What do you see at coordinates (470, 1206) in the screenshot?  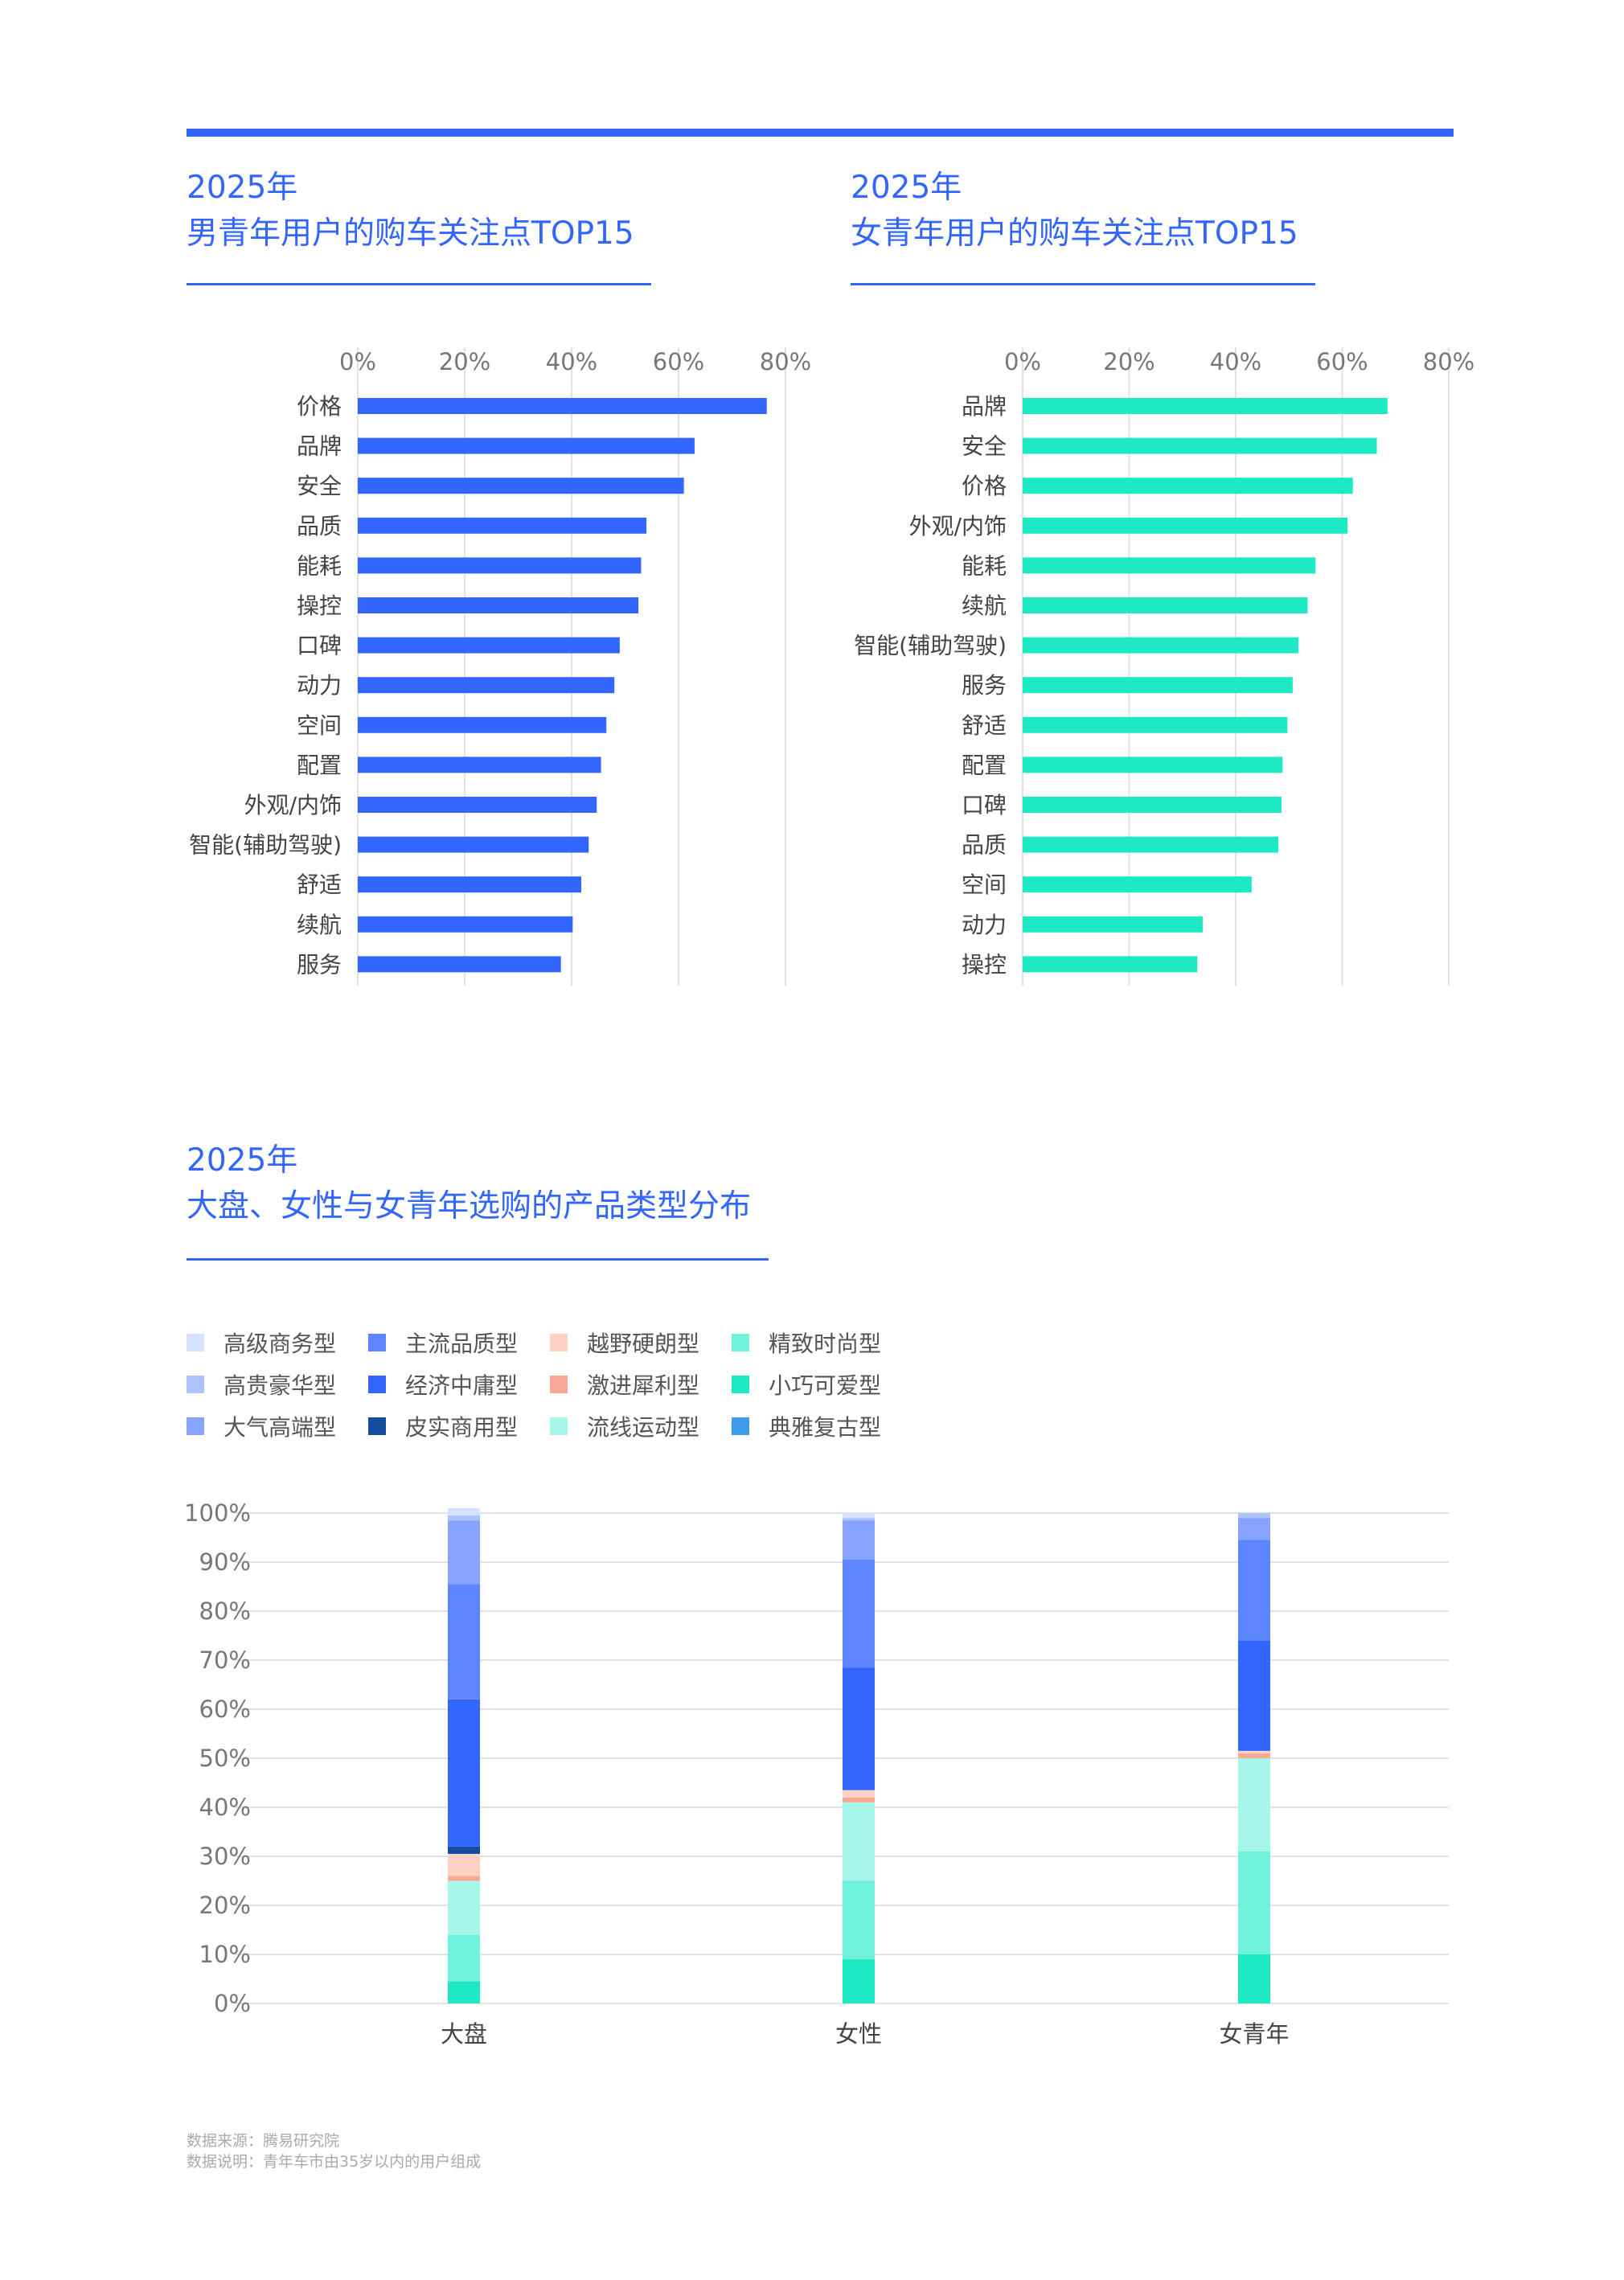 I see `chart3-title-main: 大盘、女性与女青年选购的产品类型分布` at bounding box center [470, 1206].